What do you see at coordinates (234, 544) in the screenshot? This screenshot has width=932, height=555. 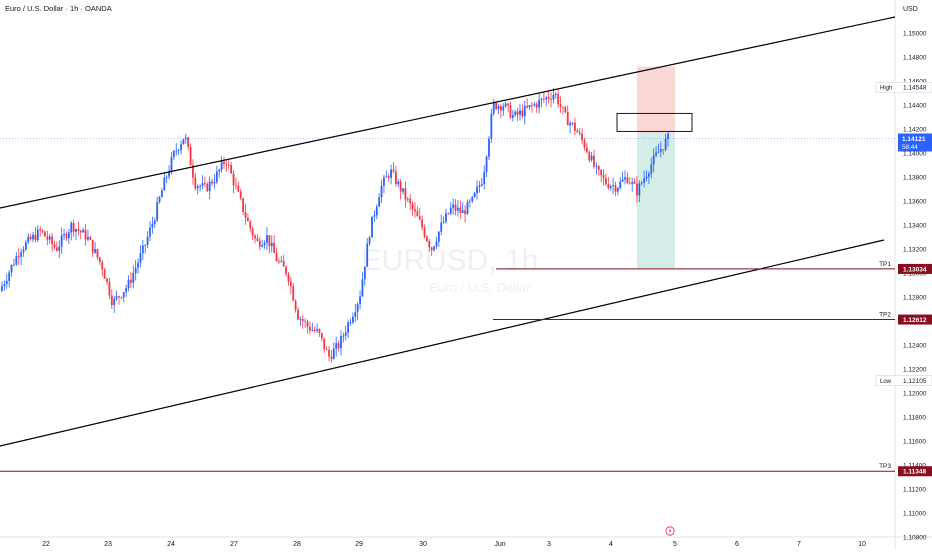 I see `x-tick-label: 27` at bounding box center [234, 544].